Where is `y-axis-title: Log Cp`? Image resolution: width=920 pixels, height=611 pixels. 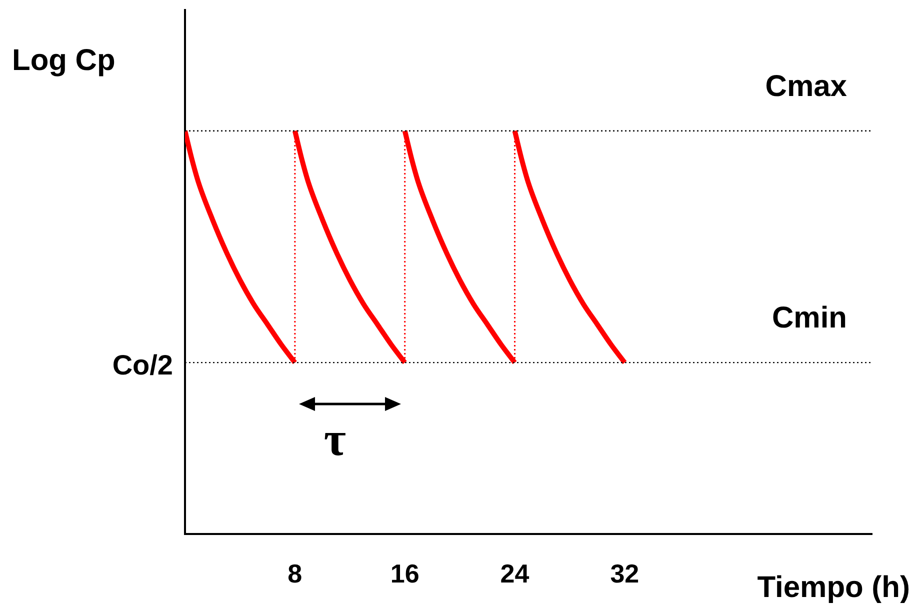 y-axis-title: Log Cp is located at coordinates (64, 60).